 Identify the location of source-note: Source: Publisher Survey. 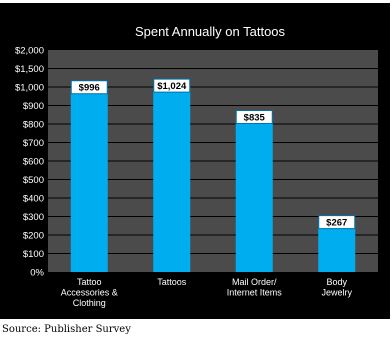
(66, 329).